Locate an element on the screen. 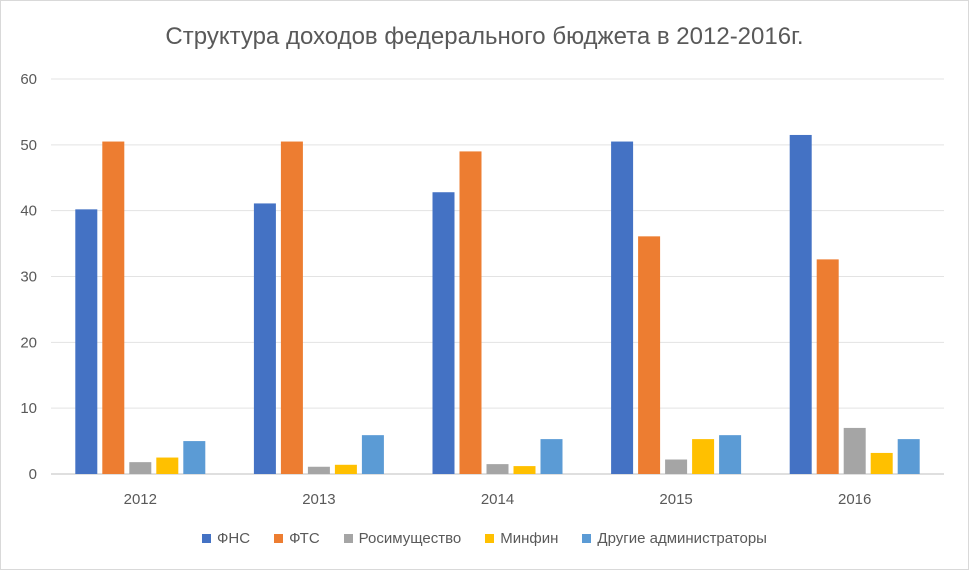  legend-item: ФНС is located at coordinates (226, 538).